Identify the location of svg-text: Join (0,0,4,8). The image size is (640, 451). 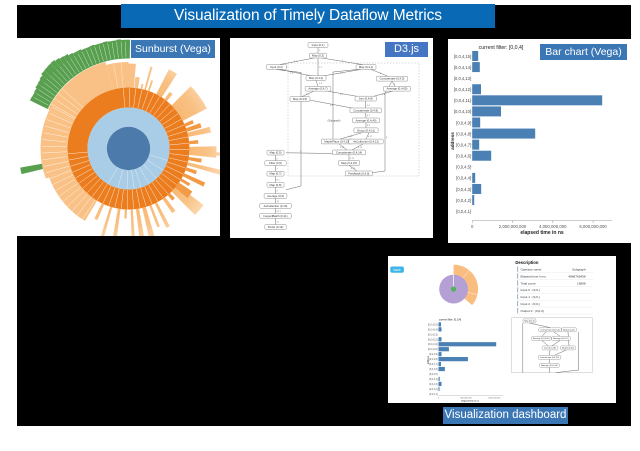
(550, 349).